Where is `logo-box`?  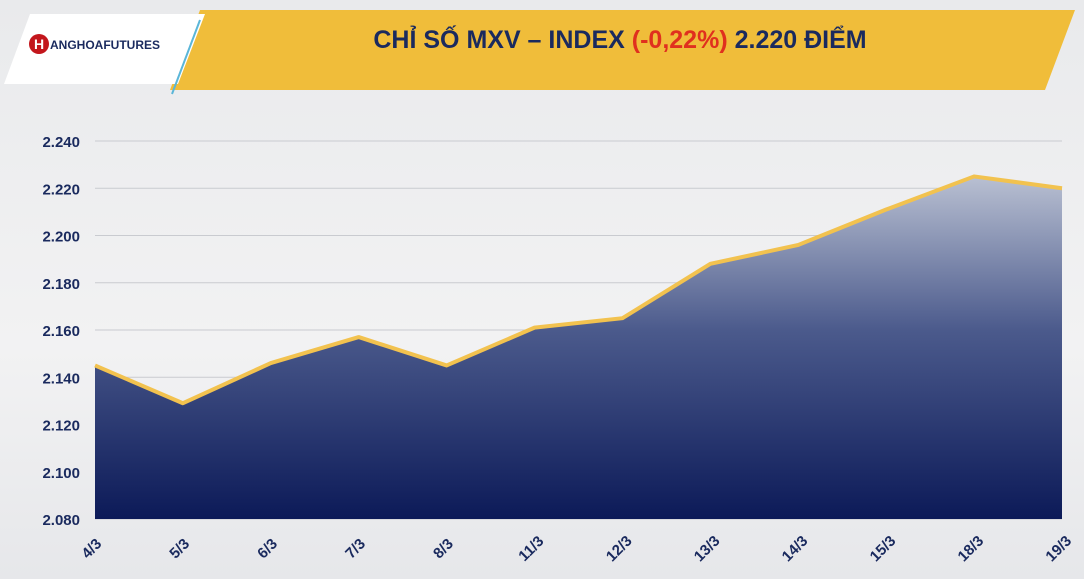 logo-box is located at coordinates (104, 49).